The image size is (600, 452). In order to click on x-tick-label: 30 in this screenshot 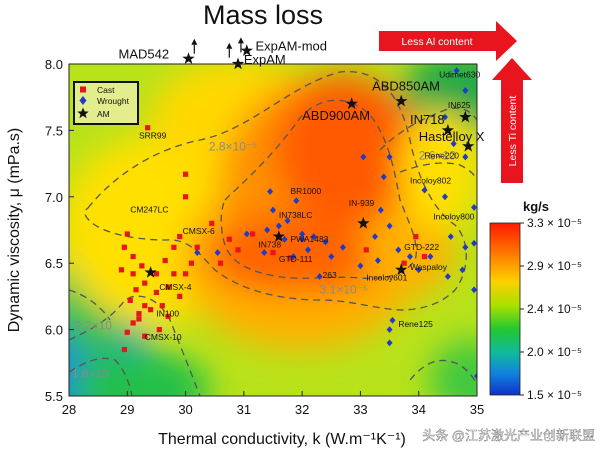, I will do `click(185, 409)`.